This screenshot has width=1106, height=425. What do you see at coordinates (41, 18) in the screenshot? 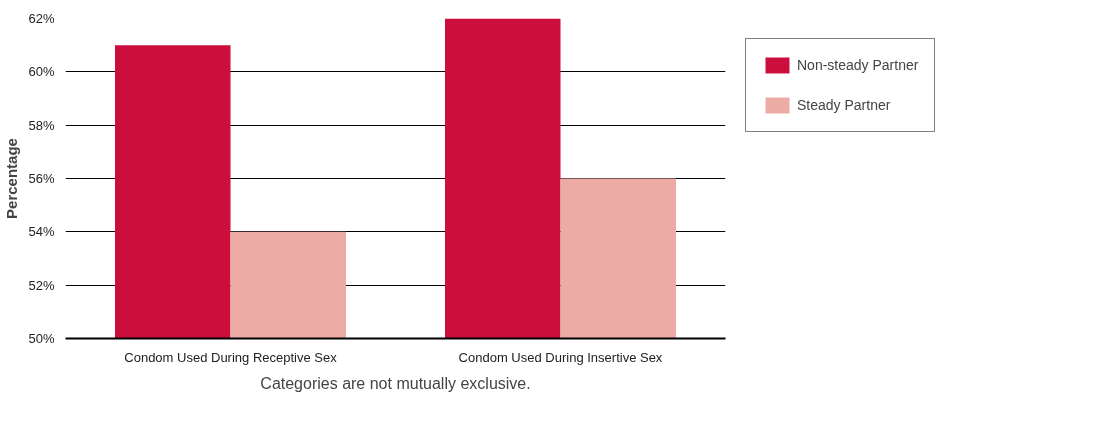
I see `y-tick-label: 62%` at bounding box center [41, 18].